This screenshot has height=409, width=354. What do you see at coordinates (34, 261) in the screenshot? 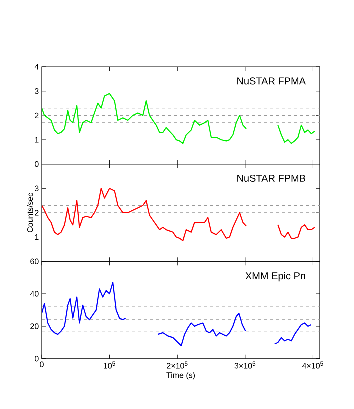
I see `y-tick-label: 60` at bounding box center [34, 261].